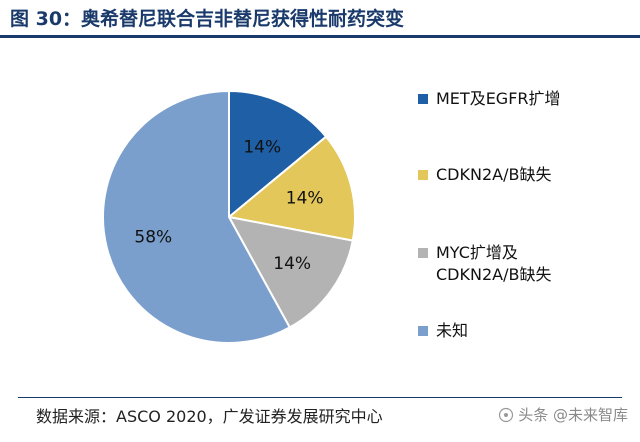  Describe the element at coordinates (292, 264) in the screenshot. I see `pie-data-label-3: 14%` at that location.